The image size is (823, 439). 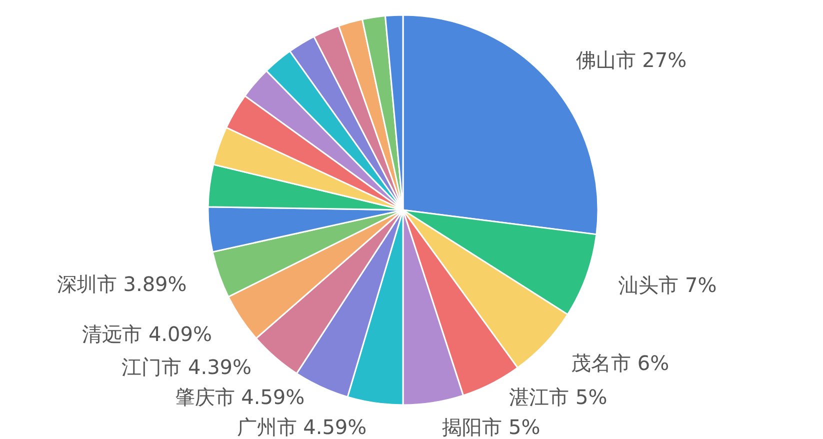 What do you see at coordinates (620, 363) in the screenshot?
I see `slice-label: 茂名市 6%` at bounding box center [620, 363].